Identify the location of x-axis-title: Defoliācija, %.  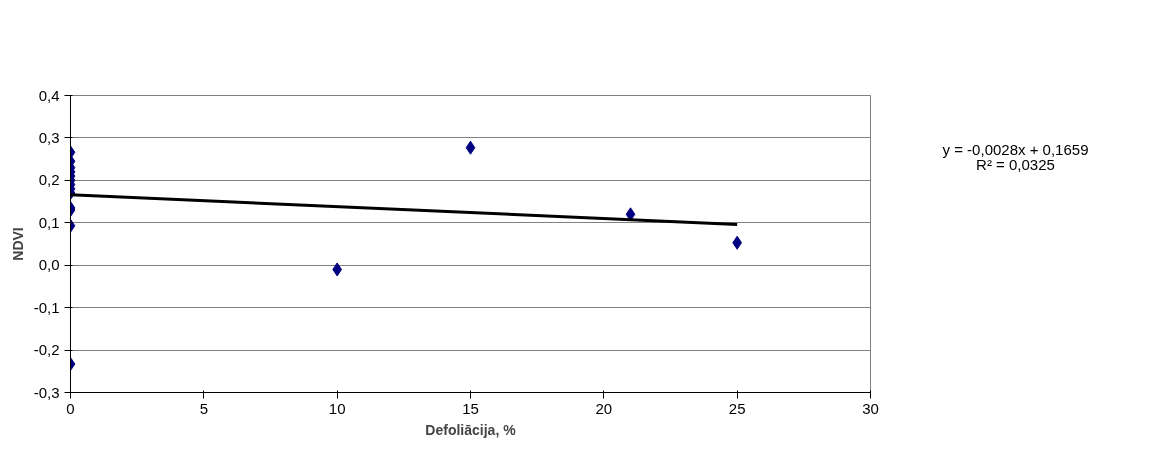
(471, 429).